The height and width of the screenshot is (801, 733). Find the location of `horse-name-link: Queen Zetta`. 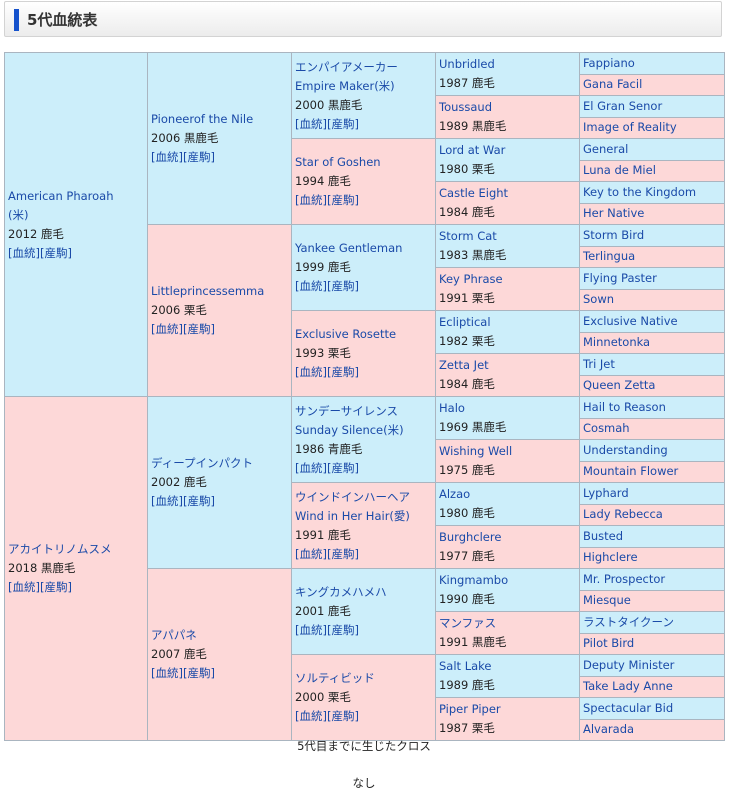

horse-name-link: Queen Zetta is located at coordinates (619, 385).